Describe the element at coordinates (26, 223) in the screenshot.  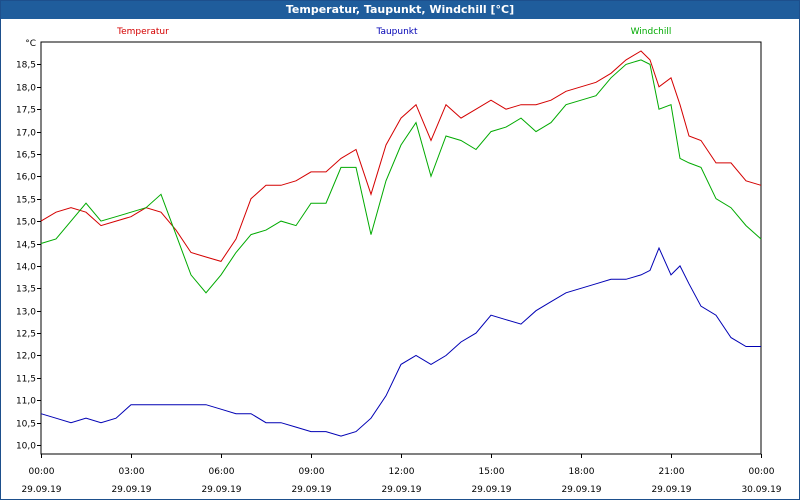
I see `y-tick-label: 15,0` at that location.